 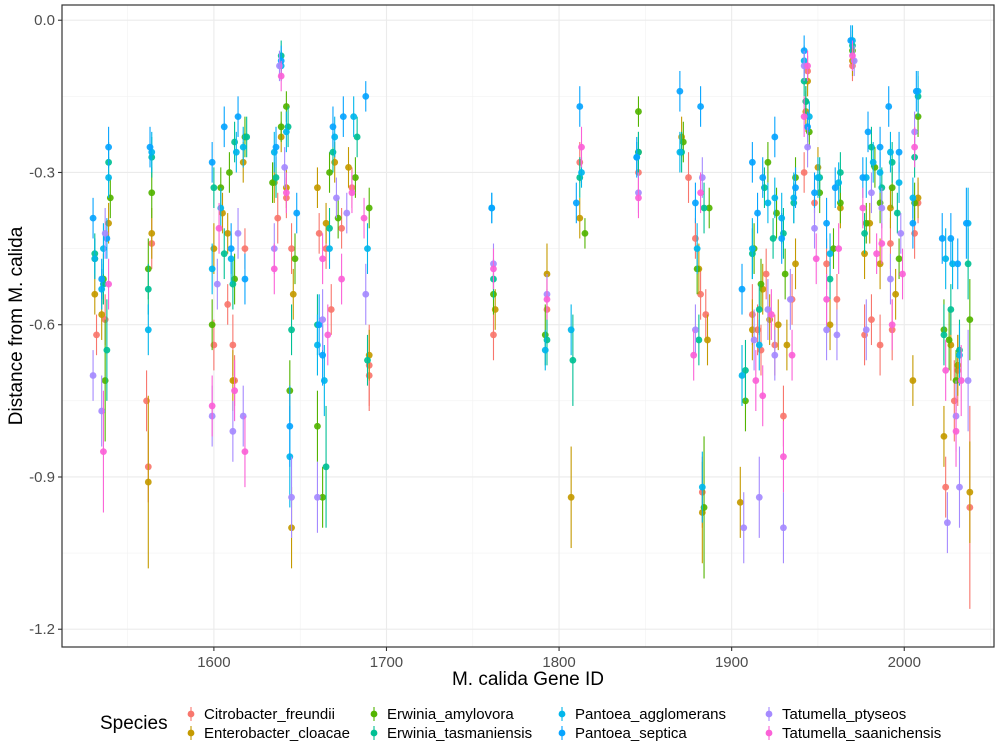 What do you see at coordinates (904, 662) in the screenshot?
I see `x-tick-label: 2000` at bounding box center [904, 662].